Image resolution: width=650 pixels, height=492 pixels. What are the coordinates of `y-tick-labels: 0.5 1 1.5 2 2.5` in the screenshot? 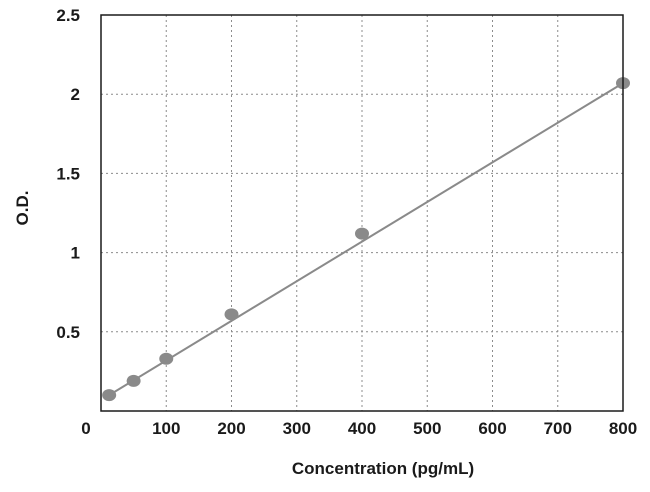 It's located at (68, 174).